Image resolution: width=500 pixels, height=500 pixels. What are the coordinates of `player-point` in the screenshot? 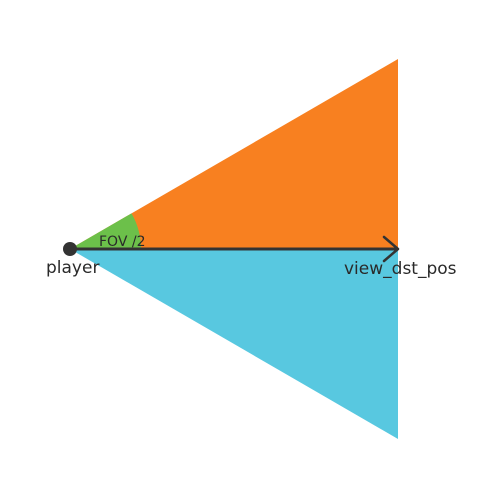 It's located at (70, 249).